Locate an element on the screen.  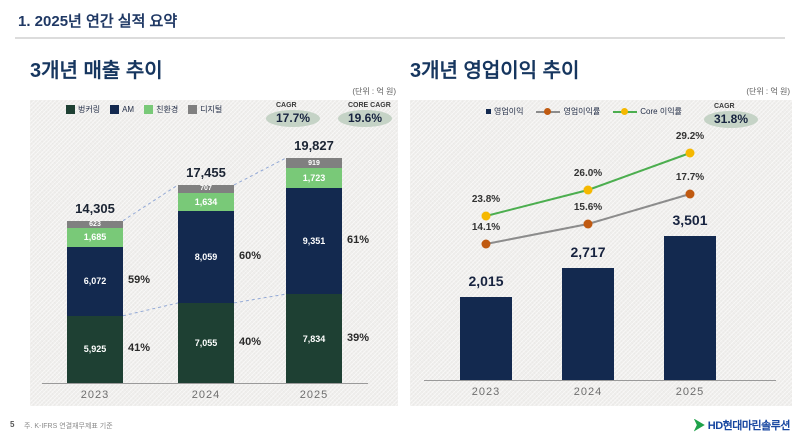
logo-arrow-icon is located at coordinates (699, 425).